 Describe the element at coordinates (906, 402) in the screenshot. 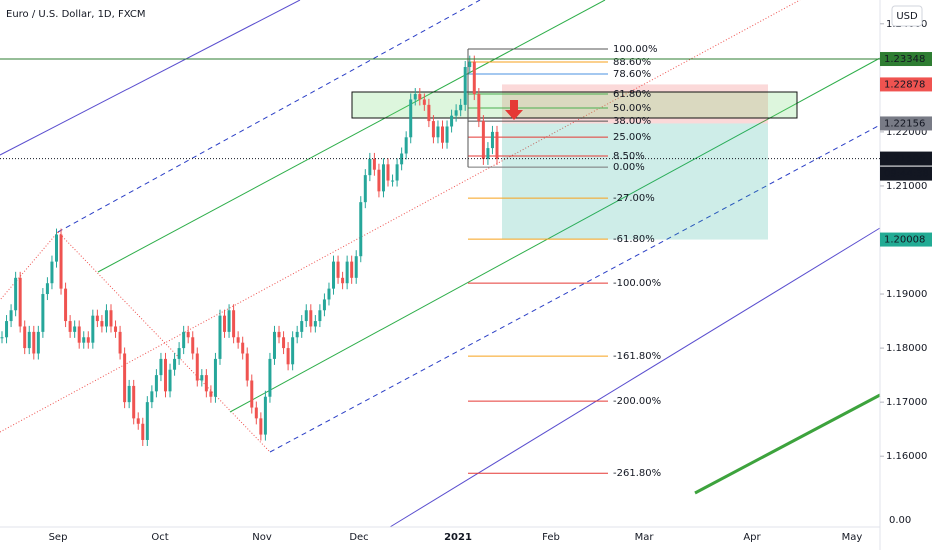

I see `y-tick-label: 1.17000` at that location.